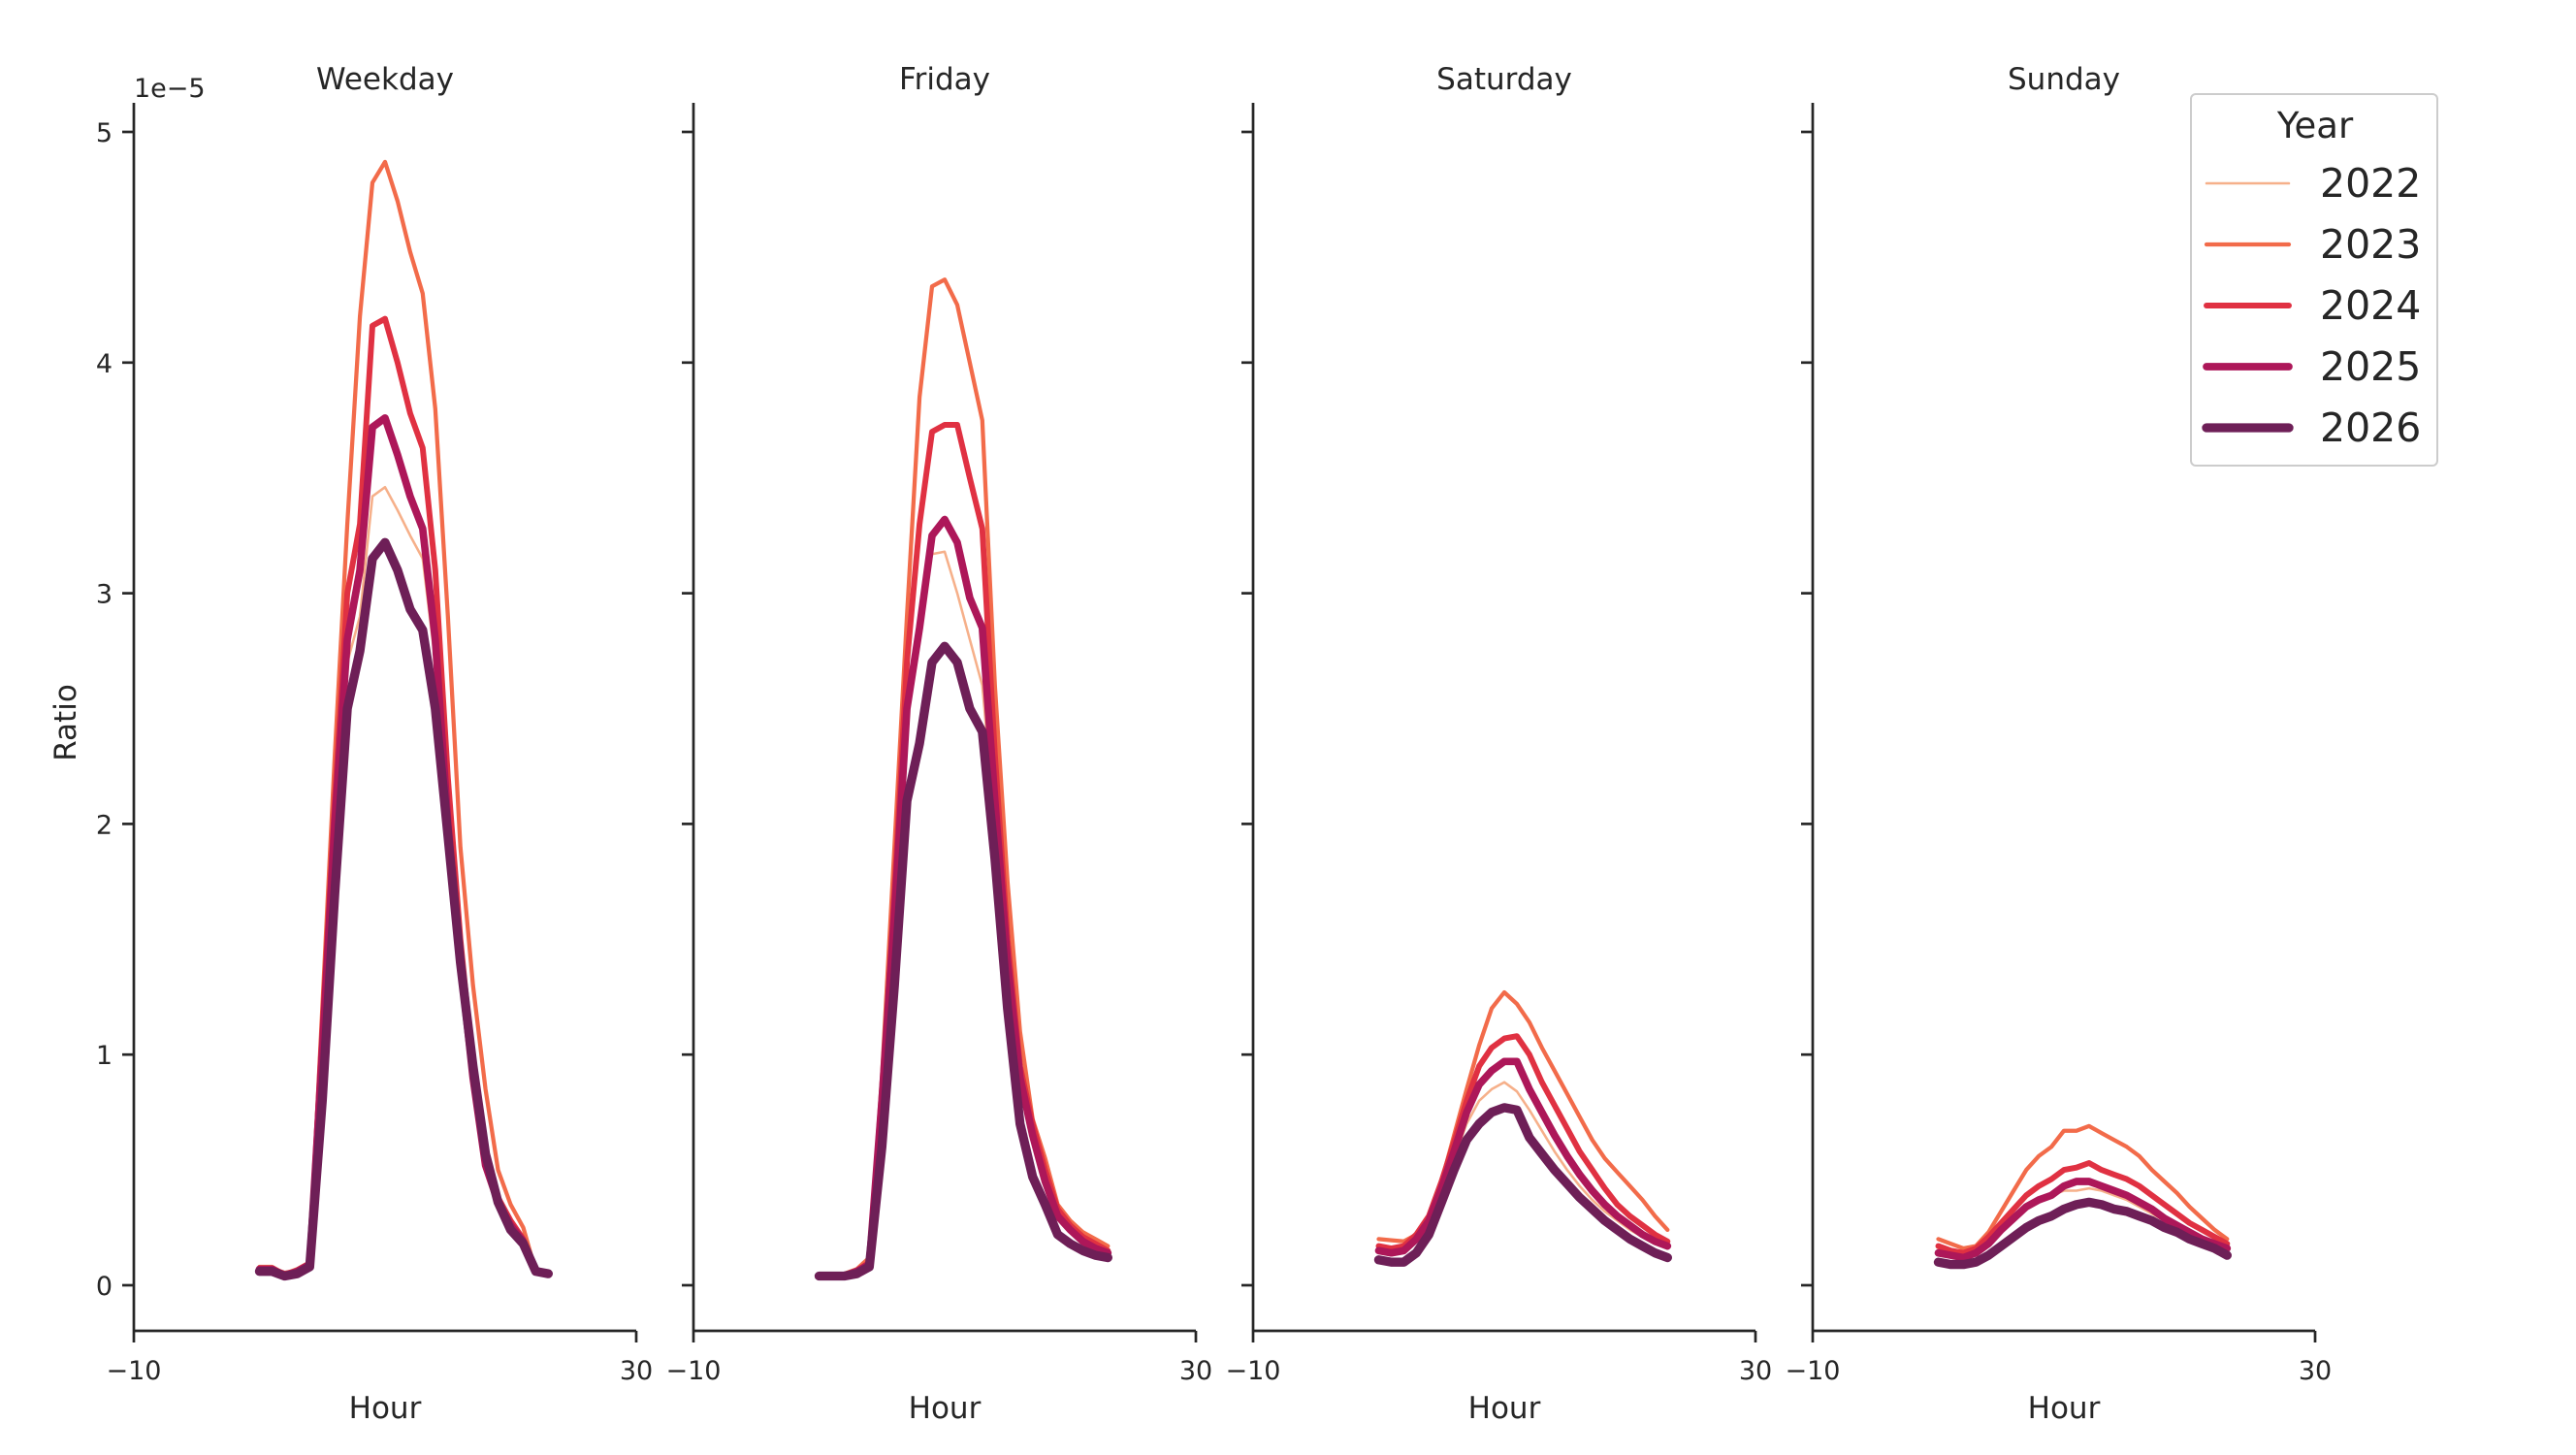  What do you see at coordinates (2370, 244) in the screenshot?
I see `legend-label: 2023` at bounding box center [2370, 244].